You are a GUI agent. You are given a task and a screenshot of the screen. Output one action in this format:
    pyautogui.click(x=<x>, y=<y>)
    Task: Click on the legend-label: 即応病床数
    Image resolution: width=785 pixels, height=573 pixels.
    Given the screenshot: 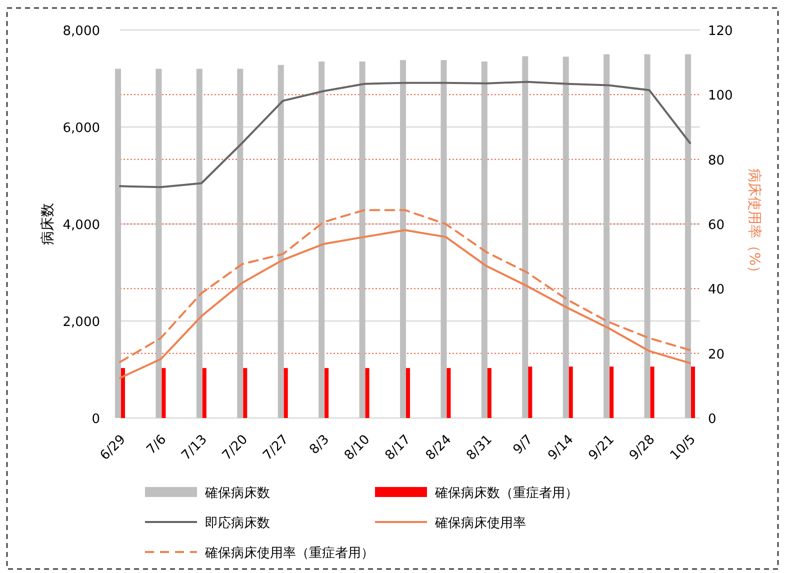 What is the action you would take?
    pyautogui.click(x=237, y=523)
    